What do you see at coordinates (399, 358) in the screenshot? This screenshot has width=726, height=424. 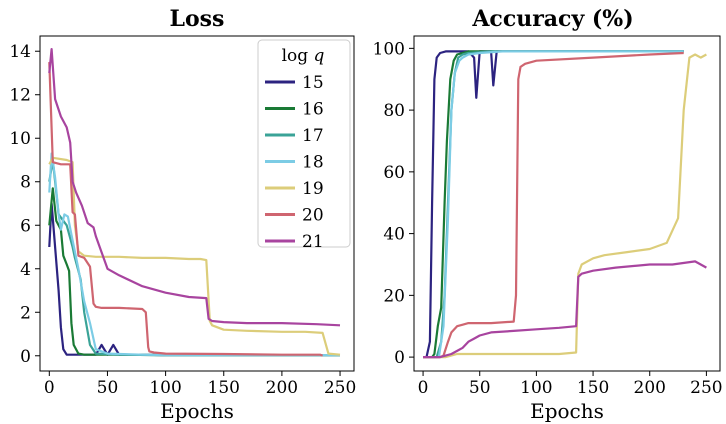 I see `accuracy-y-tick-label: 0` at bounding box center [399, 358].